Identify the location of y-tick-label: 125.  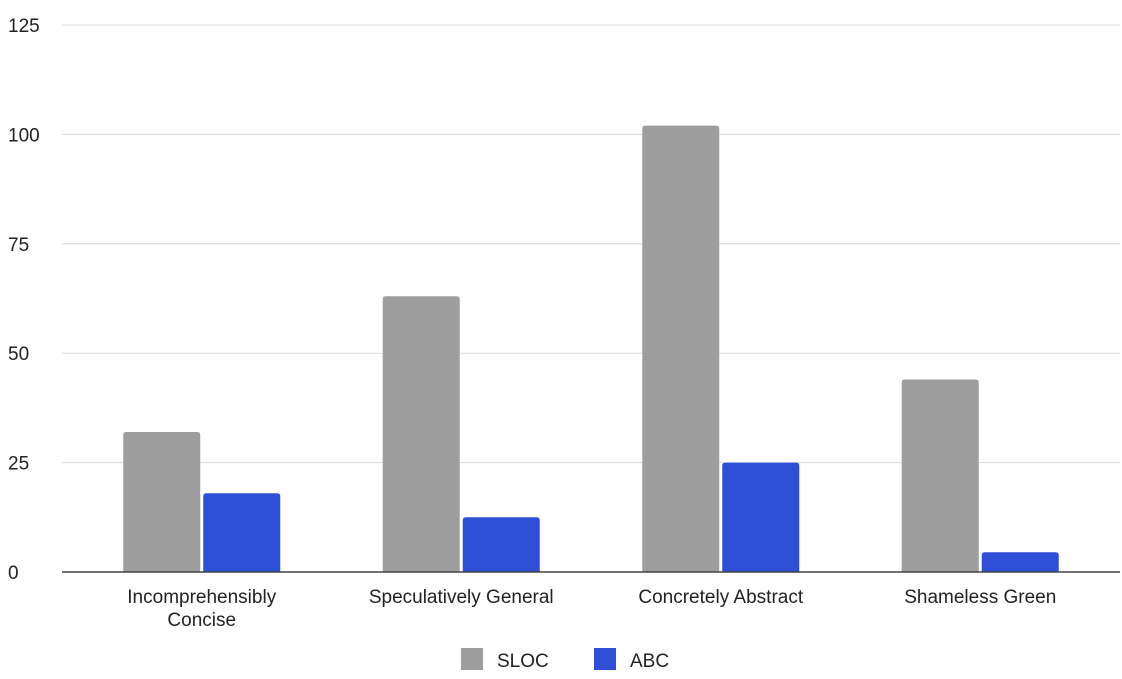
(24, 26).